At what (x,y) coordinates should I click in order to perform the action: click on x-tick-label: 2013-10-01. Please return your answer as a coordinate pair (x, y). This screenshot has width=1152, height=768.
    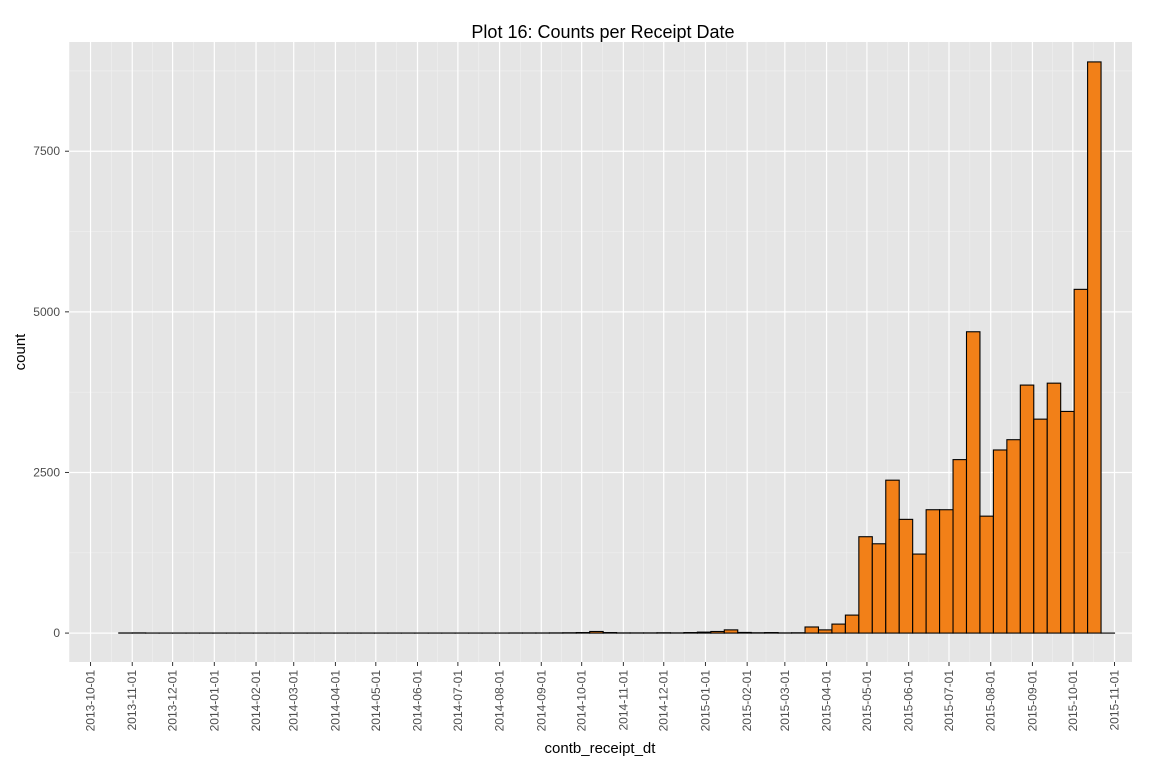
    Looking at the image, I should click on (91, 701).